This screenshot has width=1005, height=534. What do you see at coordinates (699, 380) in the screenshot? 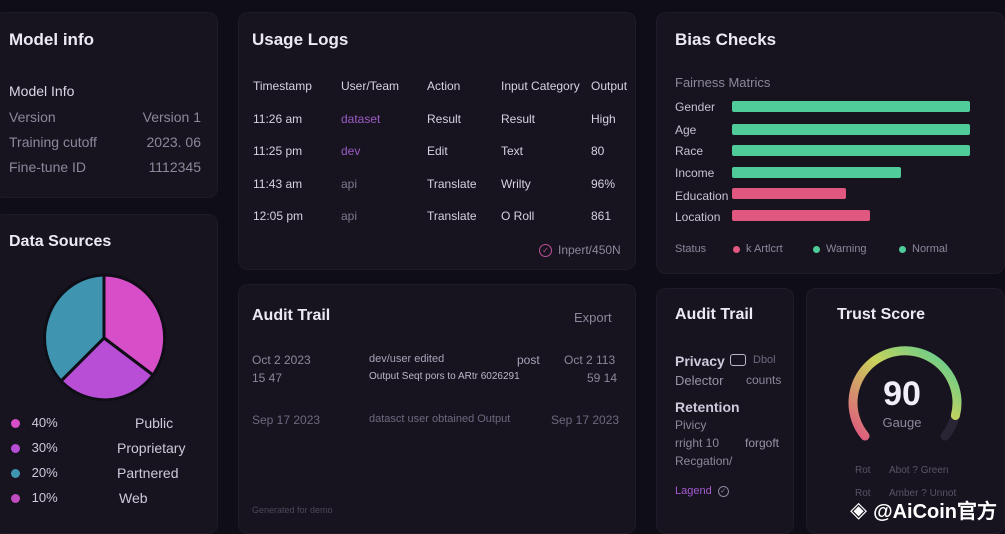
I see `detector-label: Delector` at bounding box center [699, 380].